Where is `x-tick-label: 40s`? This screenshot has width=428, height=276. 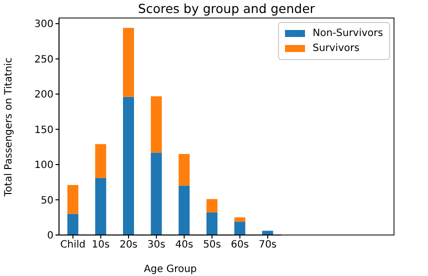
x-tick-label: 40s is located at coordinates (184, 245).